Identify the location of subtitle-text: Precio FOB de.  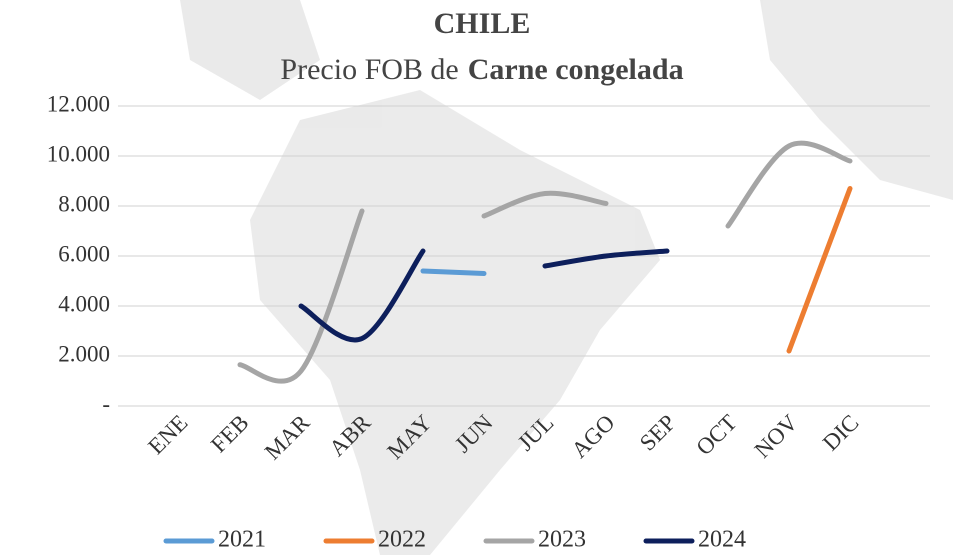
(369, 69).